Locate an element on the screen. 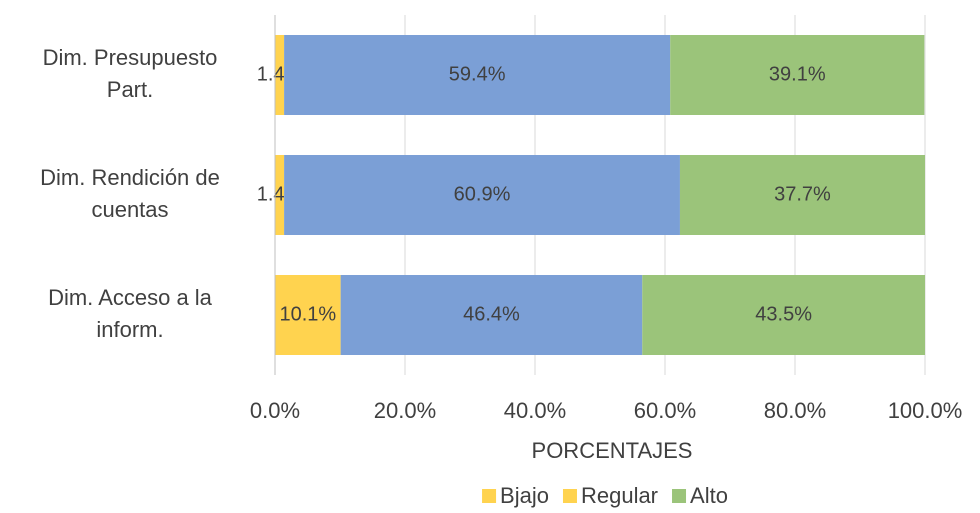  data-label: 59.4% is located at coordinates (477, 74).